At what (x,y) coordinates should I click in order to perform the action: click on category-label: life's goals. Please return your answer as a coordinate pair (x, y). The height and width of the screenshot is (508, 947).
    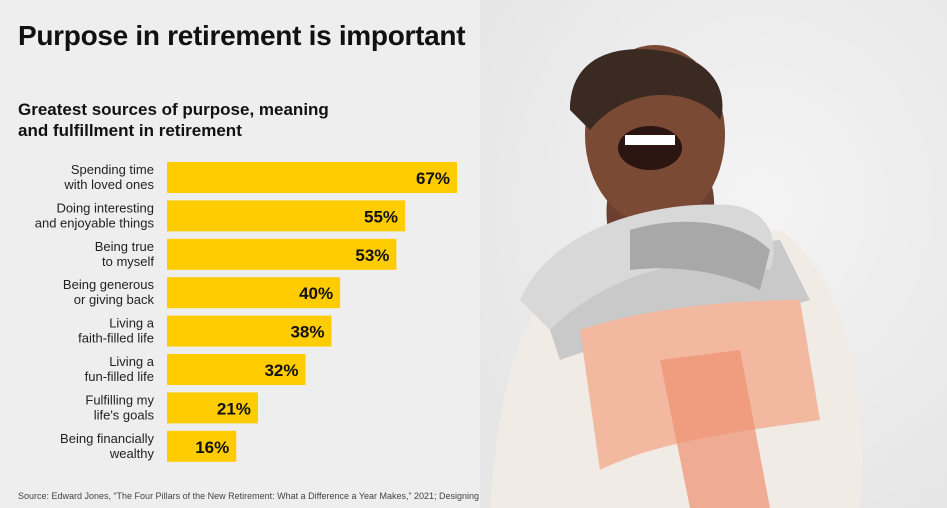
    Looking at the image, I should click on (124, 414).